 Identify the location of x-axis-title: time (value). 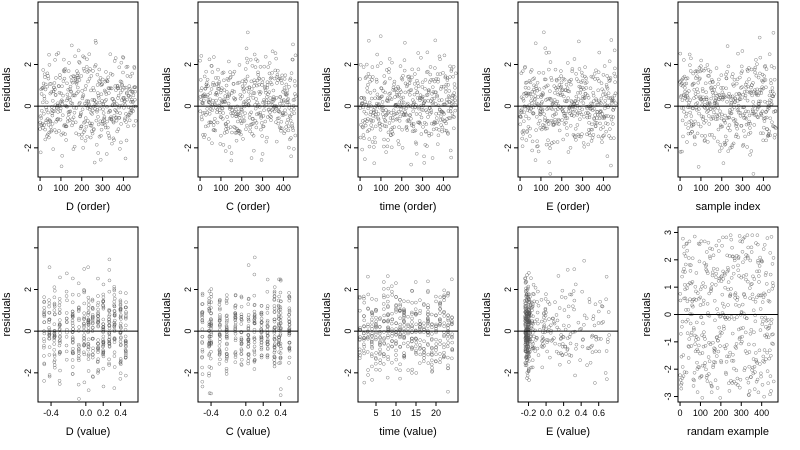
(407, 432).